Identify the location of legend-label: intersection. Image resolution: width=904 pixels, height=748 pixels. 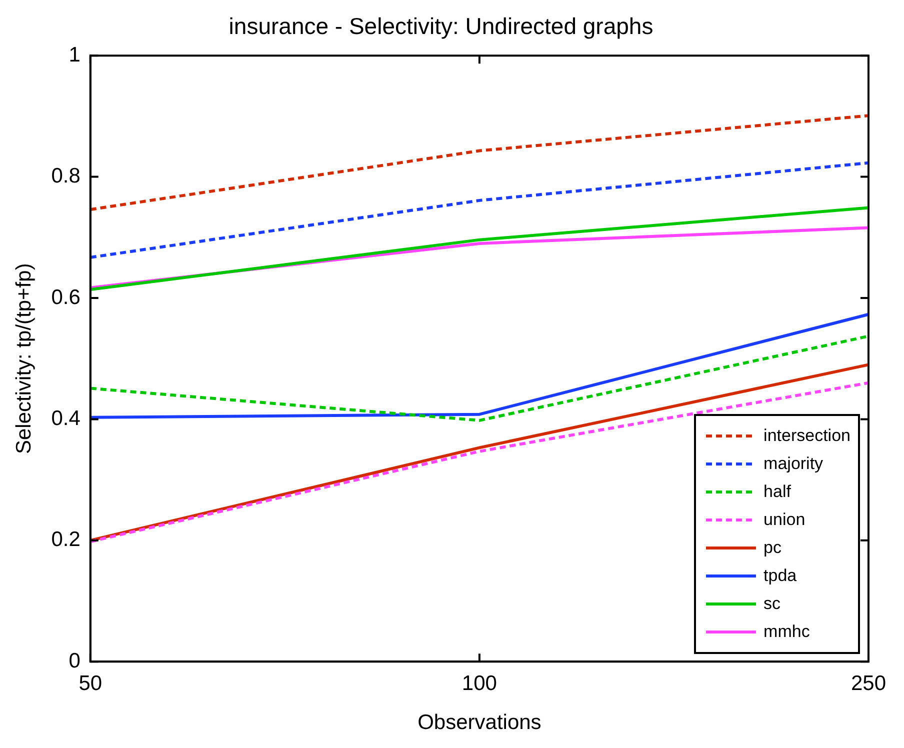
(807, 436).